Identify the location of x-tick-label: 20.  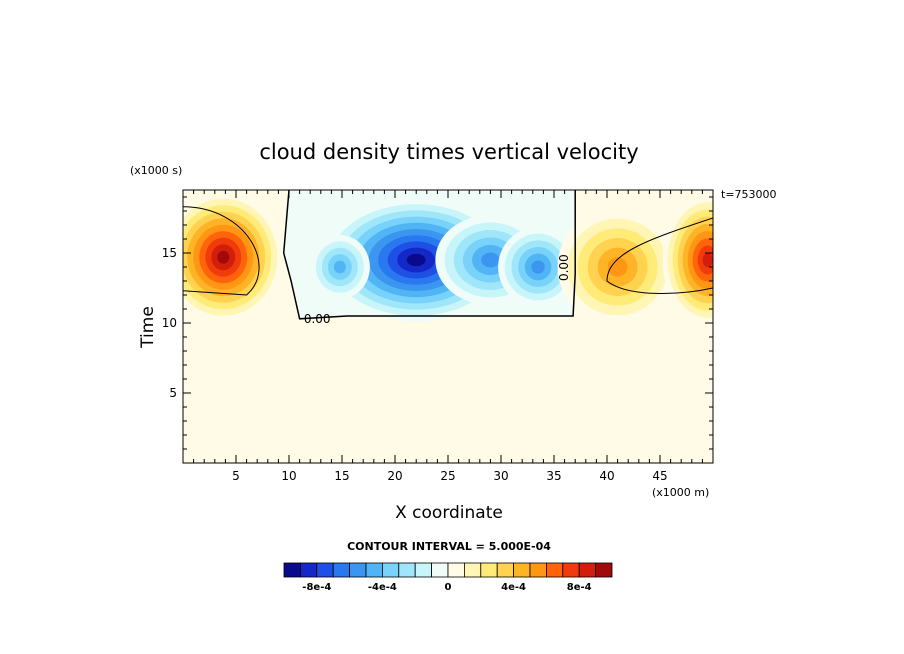
(394, 476).